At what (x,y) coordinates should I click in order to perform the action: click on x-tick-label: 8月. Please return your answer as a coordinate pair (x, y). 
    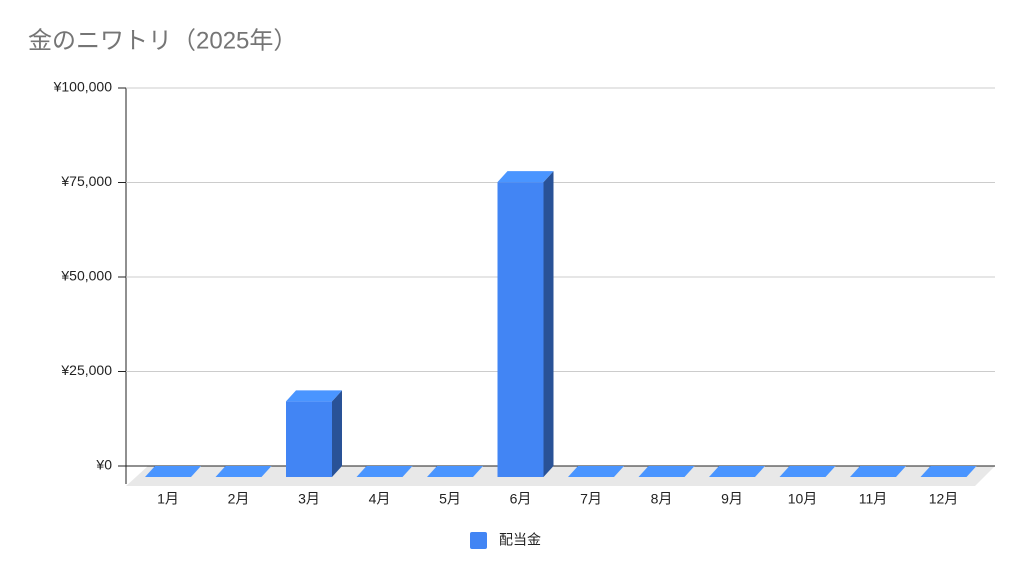
    Looking at the image, I should click on (662, 499).